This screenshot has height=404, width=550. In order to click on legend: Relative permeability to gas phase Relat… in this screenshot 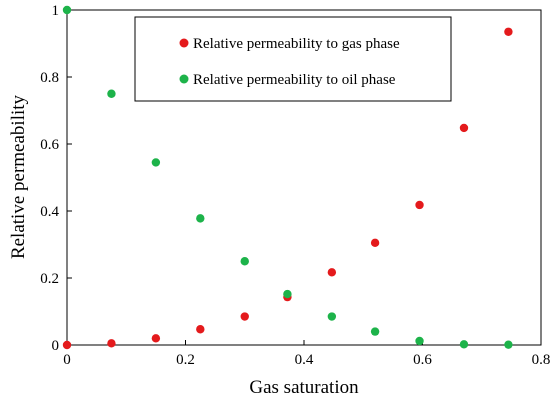, I will do `click(293, 59)`.